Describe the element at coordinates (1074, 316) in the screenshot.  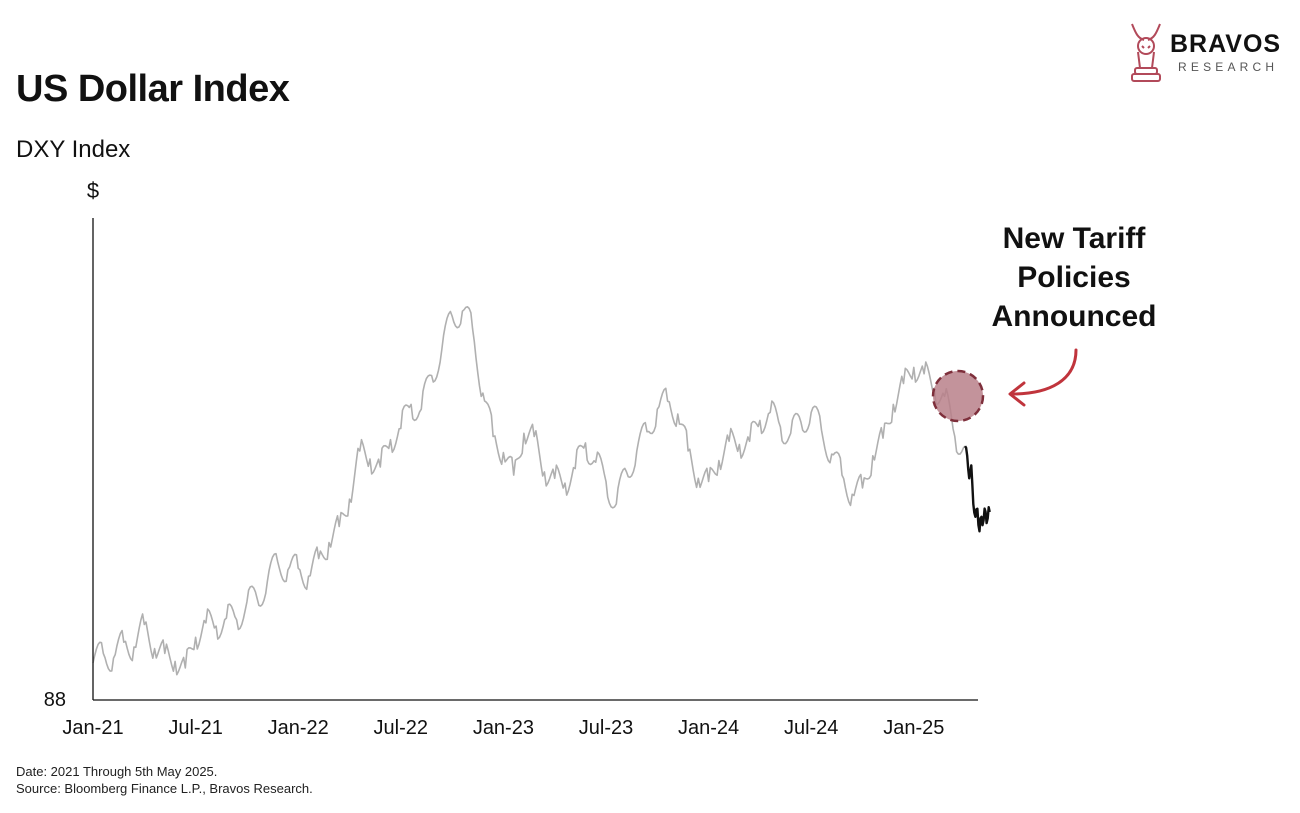
I see `annotation-text-line: Announced` at that location.